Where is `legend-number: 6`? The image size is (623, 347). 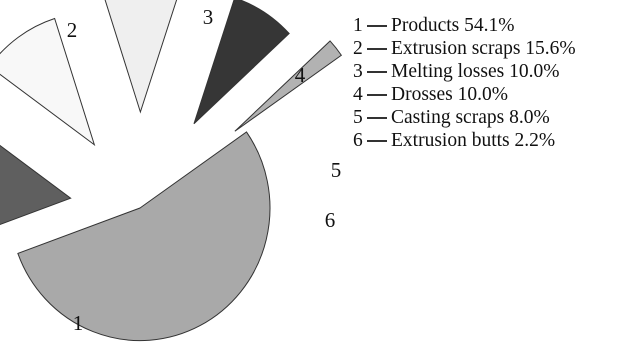
legend-number: 6 is located at coordinates (358, 140).